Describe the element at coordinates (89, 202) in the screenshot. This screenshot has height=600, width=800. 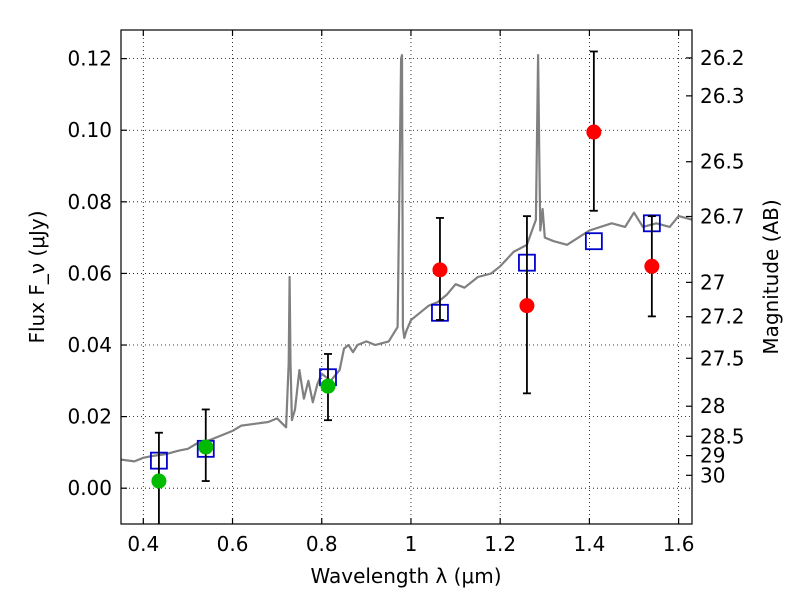
I see `y-tick-label: 0.08` at that location.